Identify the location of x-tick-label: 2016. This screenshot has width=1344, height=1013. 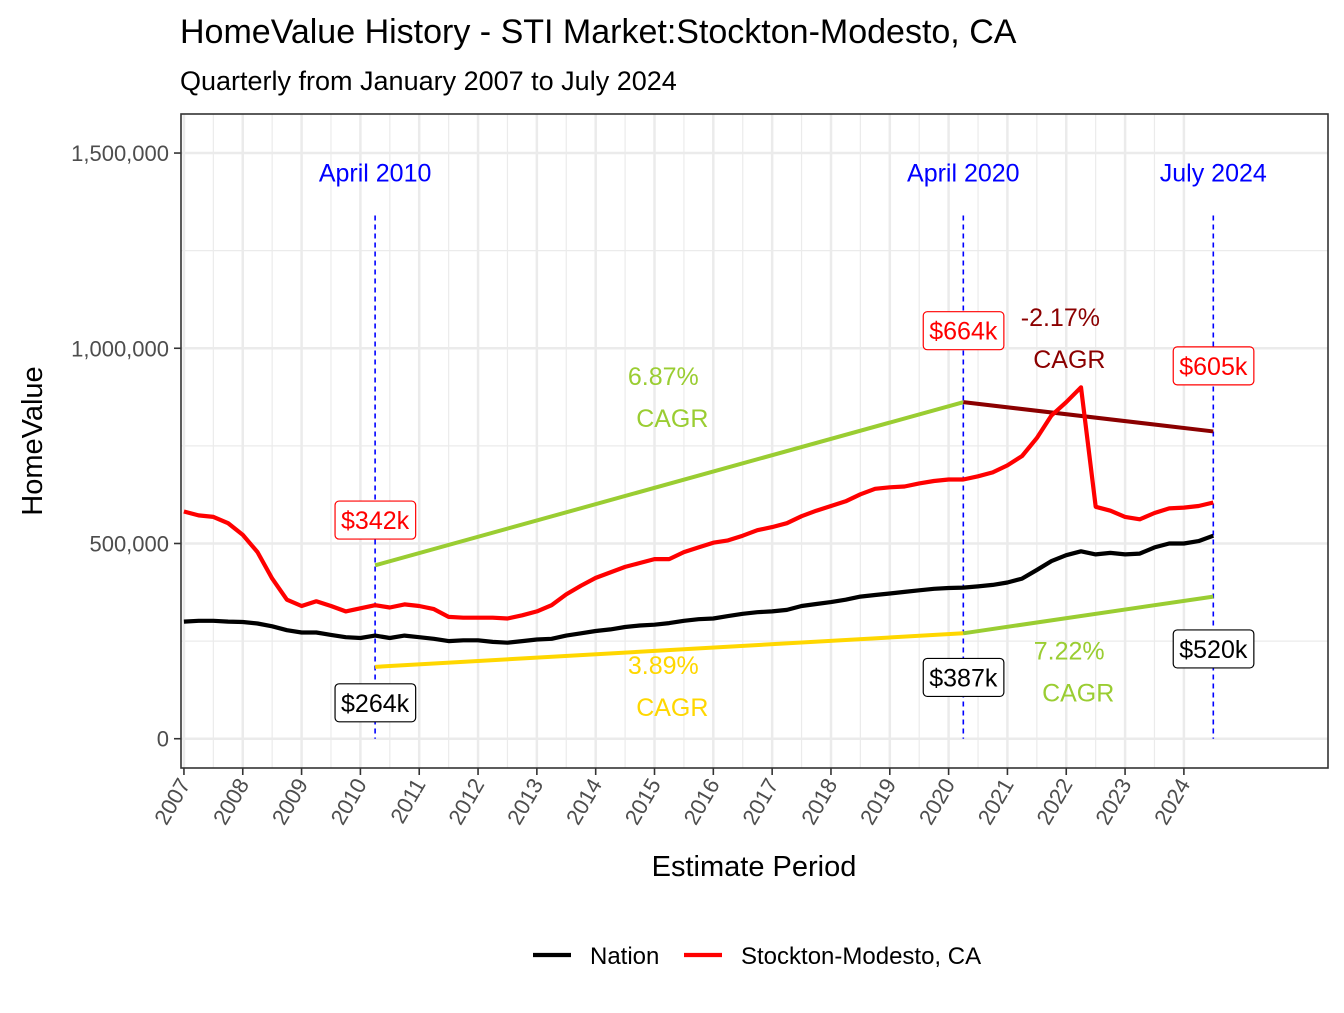
(702, 801).